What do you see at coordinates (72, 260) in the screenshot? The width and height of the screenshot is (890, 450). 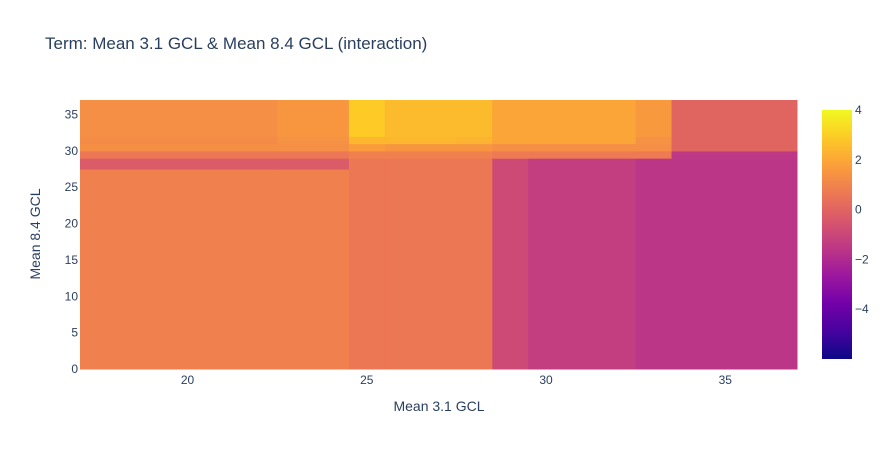 I see `y-tick-label: 15` at bounding box center [72, 260].